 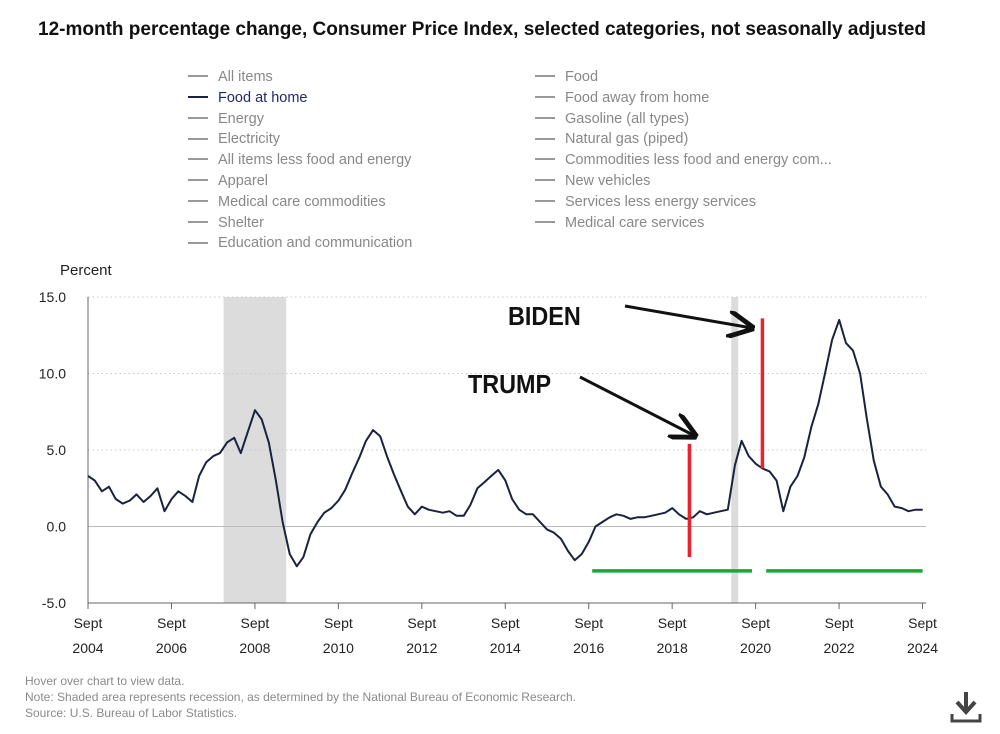 What do you see at coordinates (241, 118) in the screenshot?
I see `legend-label: Energy` at bounding box center [241, 118].